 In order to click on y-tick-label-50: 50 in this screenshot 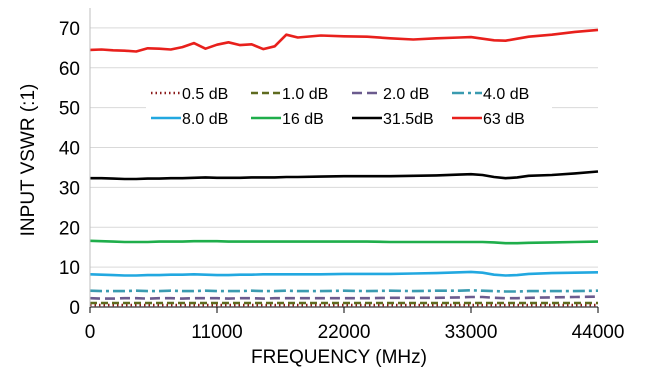, I will do `click(69, 109)`.